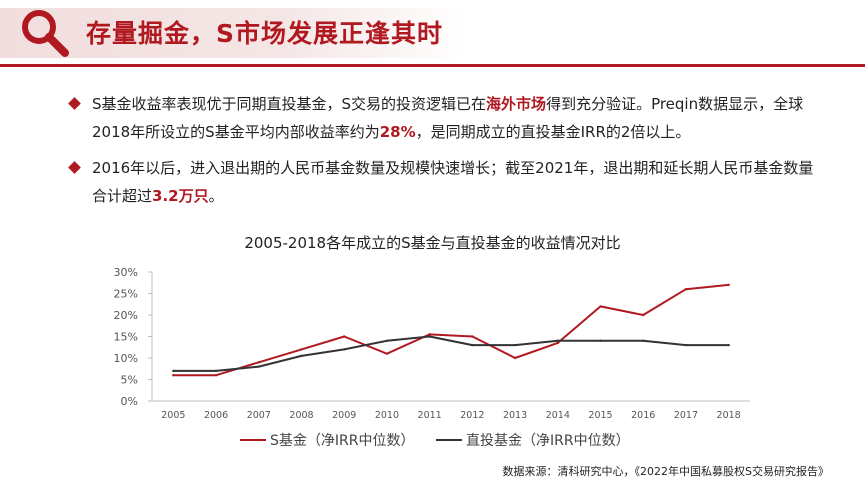  I want to click on title-banner, so click(235, 33).